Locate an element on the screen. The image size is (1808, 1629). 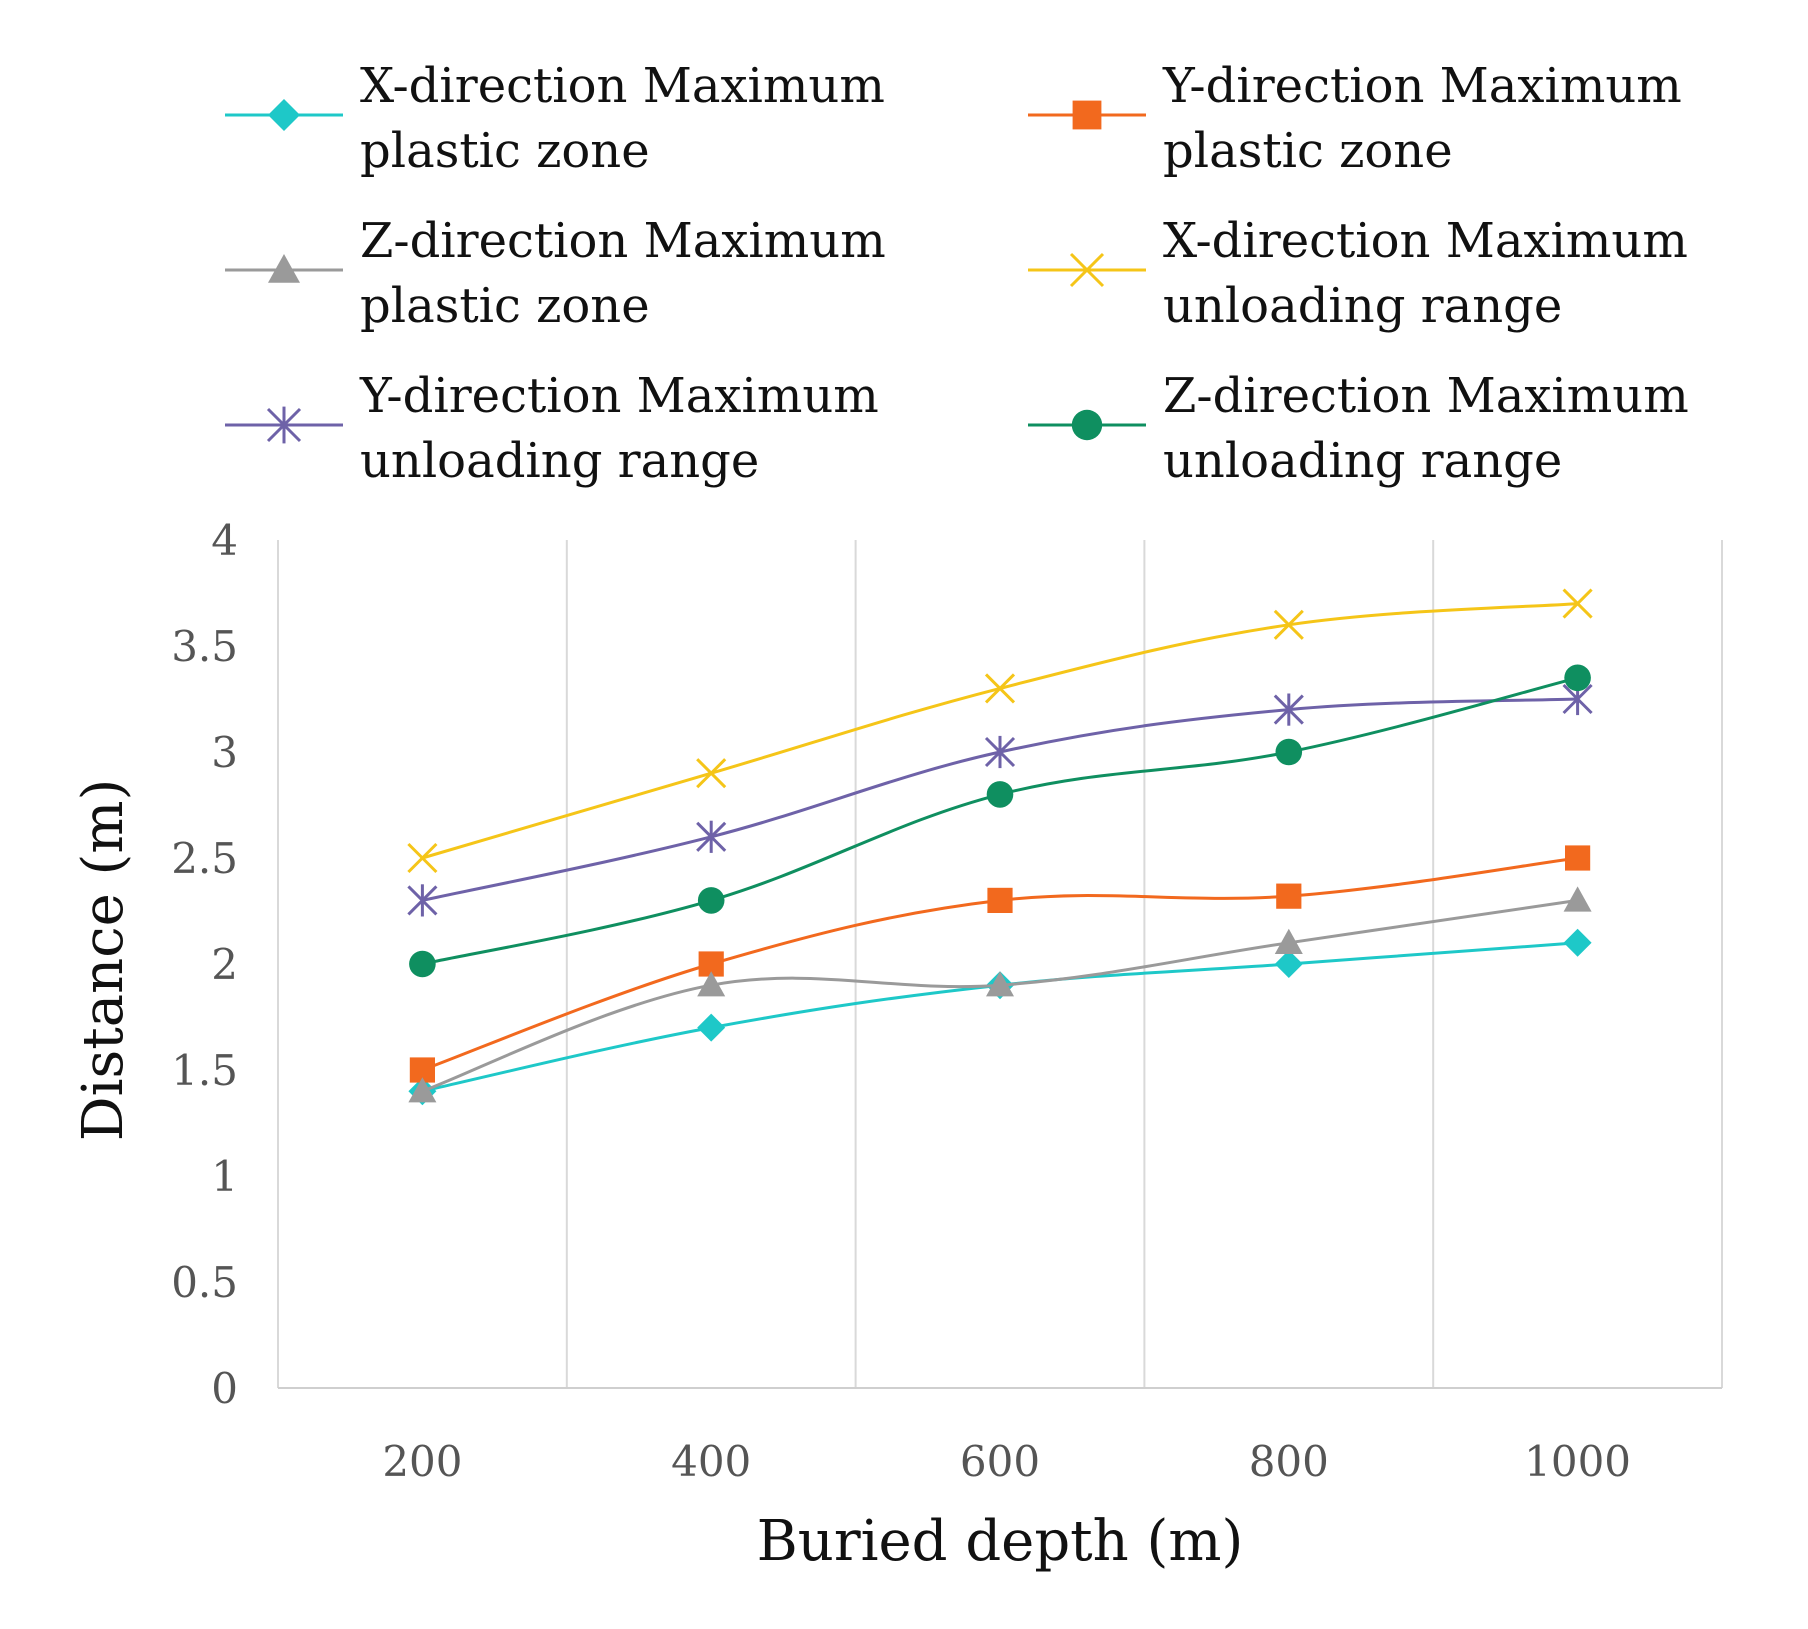
legend-item-5: Y-direction Maximum unloading range is located at coordinates (552, 428).